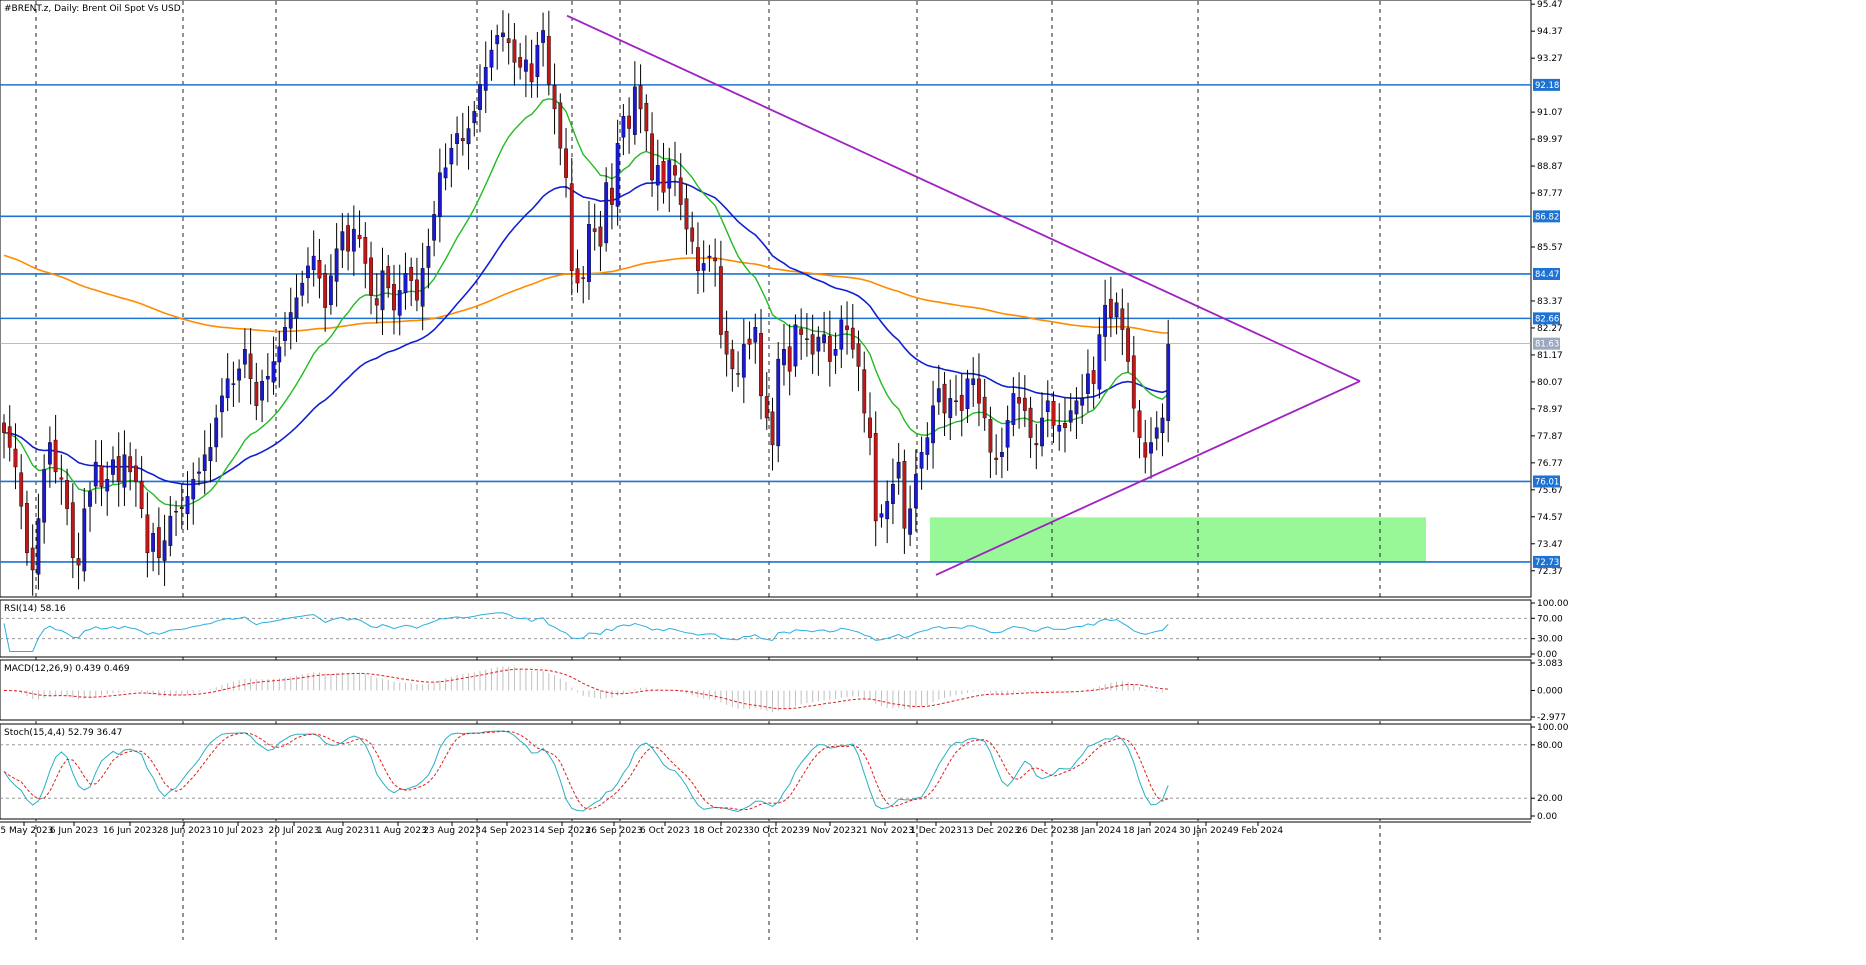  I want to click on date-label: 18 Jan 2024, so click(1150, 831).